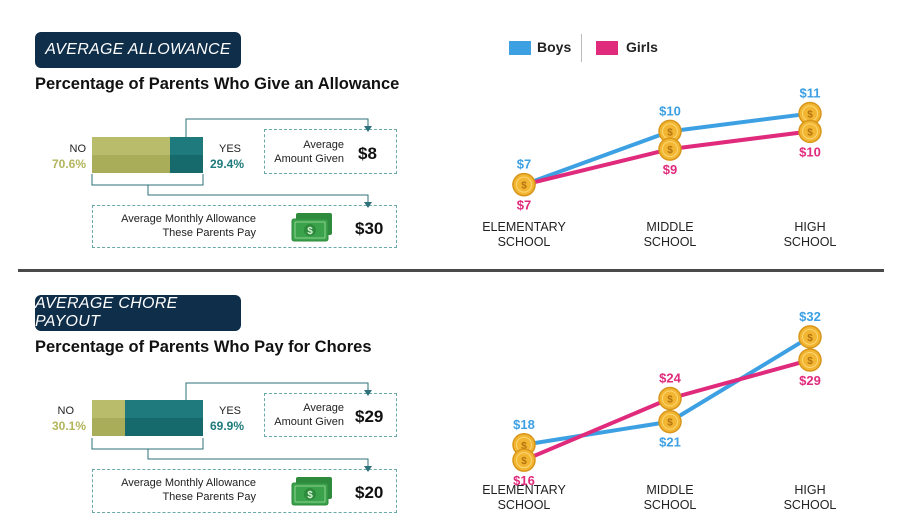 This screenshot has height=525, width=901. Describe the element at coordinates (451, 270) in the screenshot. I see `section-divider` at that location.